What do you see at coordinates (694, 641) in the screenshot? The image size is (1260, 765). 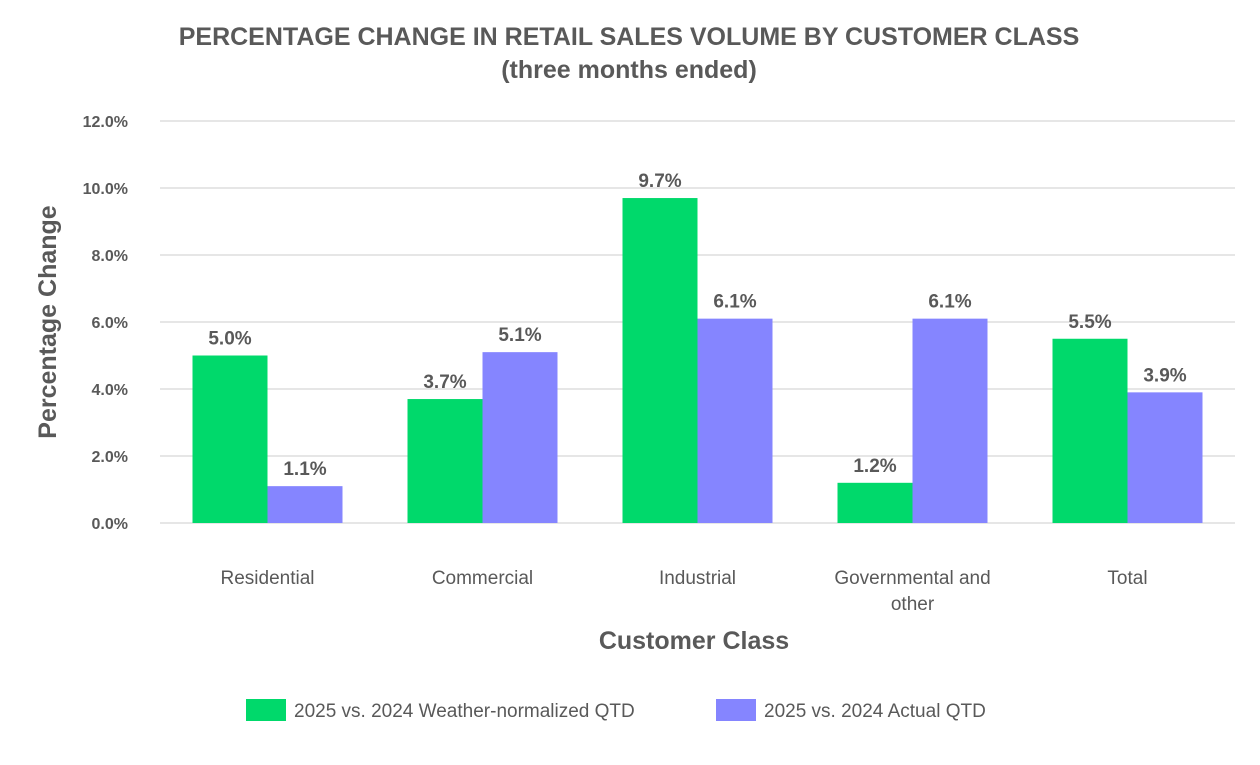 I see `x-axis-title: Customer Class` at bounding box center [694, 641].